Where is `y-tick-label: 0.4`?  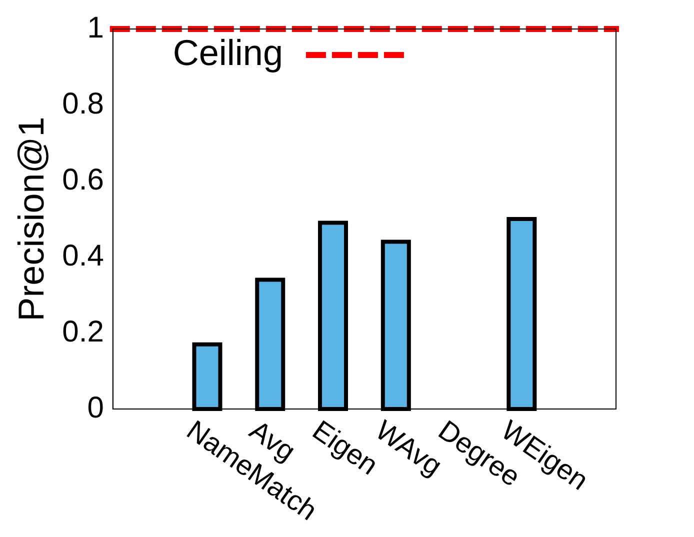
y-tick-label: 0.4 is located at coordinates (83, 255).